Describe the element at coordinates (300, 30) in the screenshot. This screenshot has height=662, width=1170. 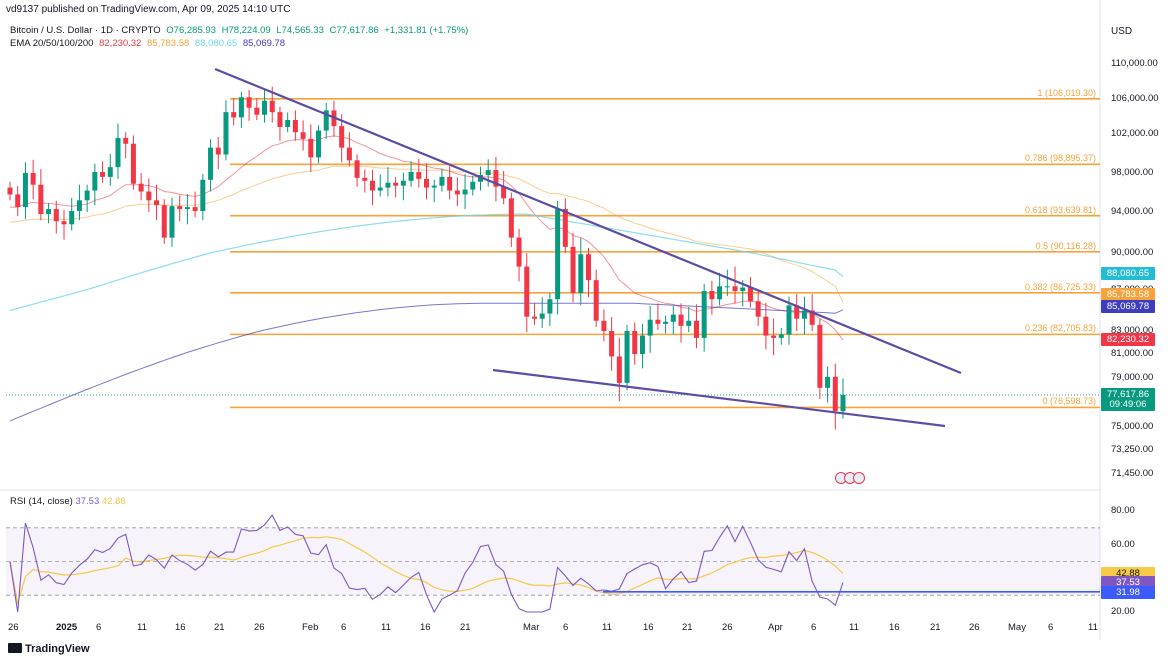
I see `low-value: L74,565.33` at that location.